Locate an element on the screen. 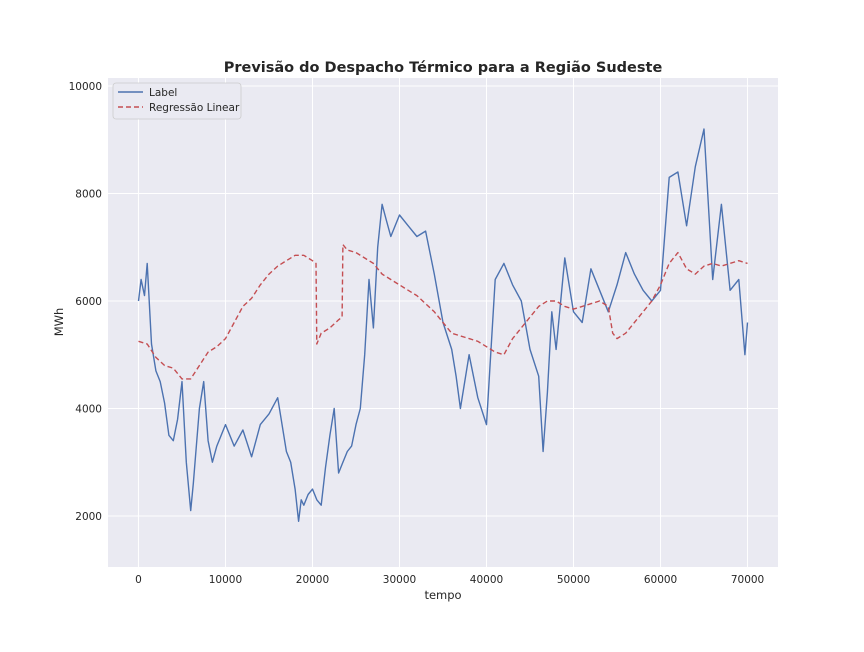 This screenshot has height=652, width=864. x-axis-label: tempo is located at coordinates (442, 595).